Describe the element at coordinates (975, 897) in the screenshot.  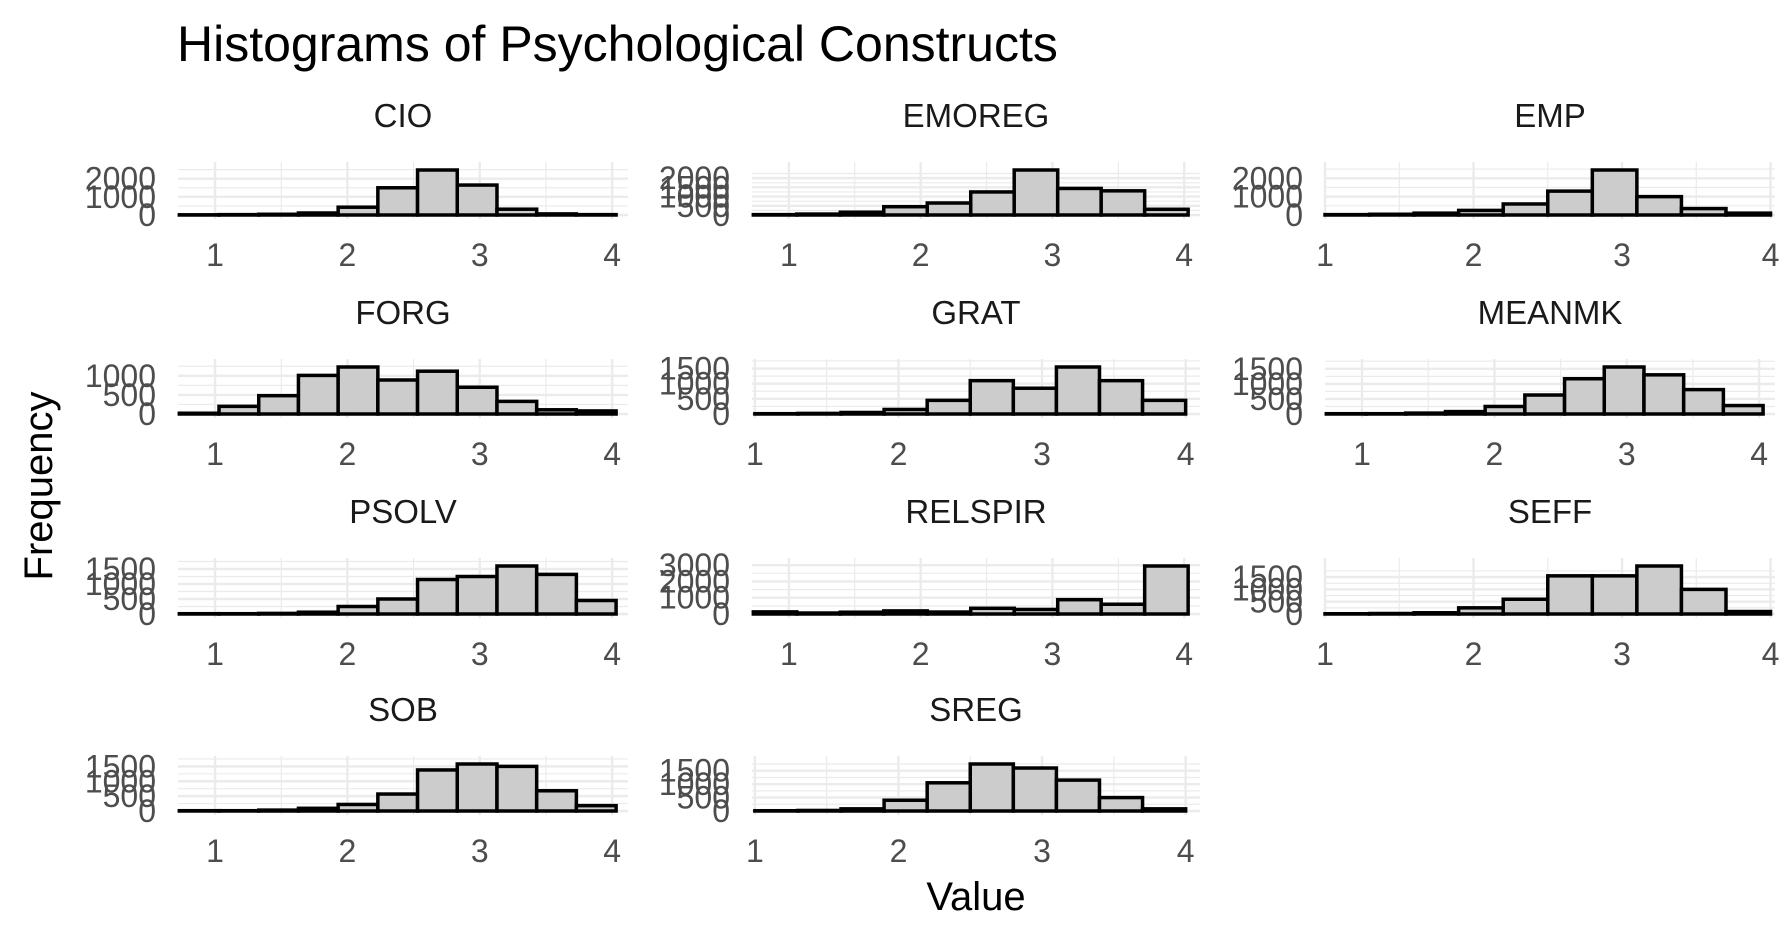
I see `x-axis-title: Value` at that location.